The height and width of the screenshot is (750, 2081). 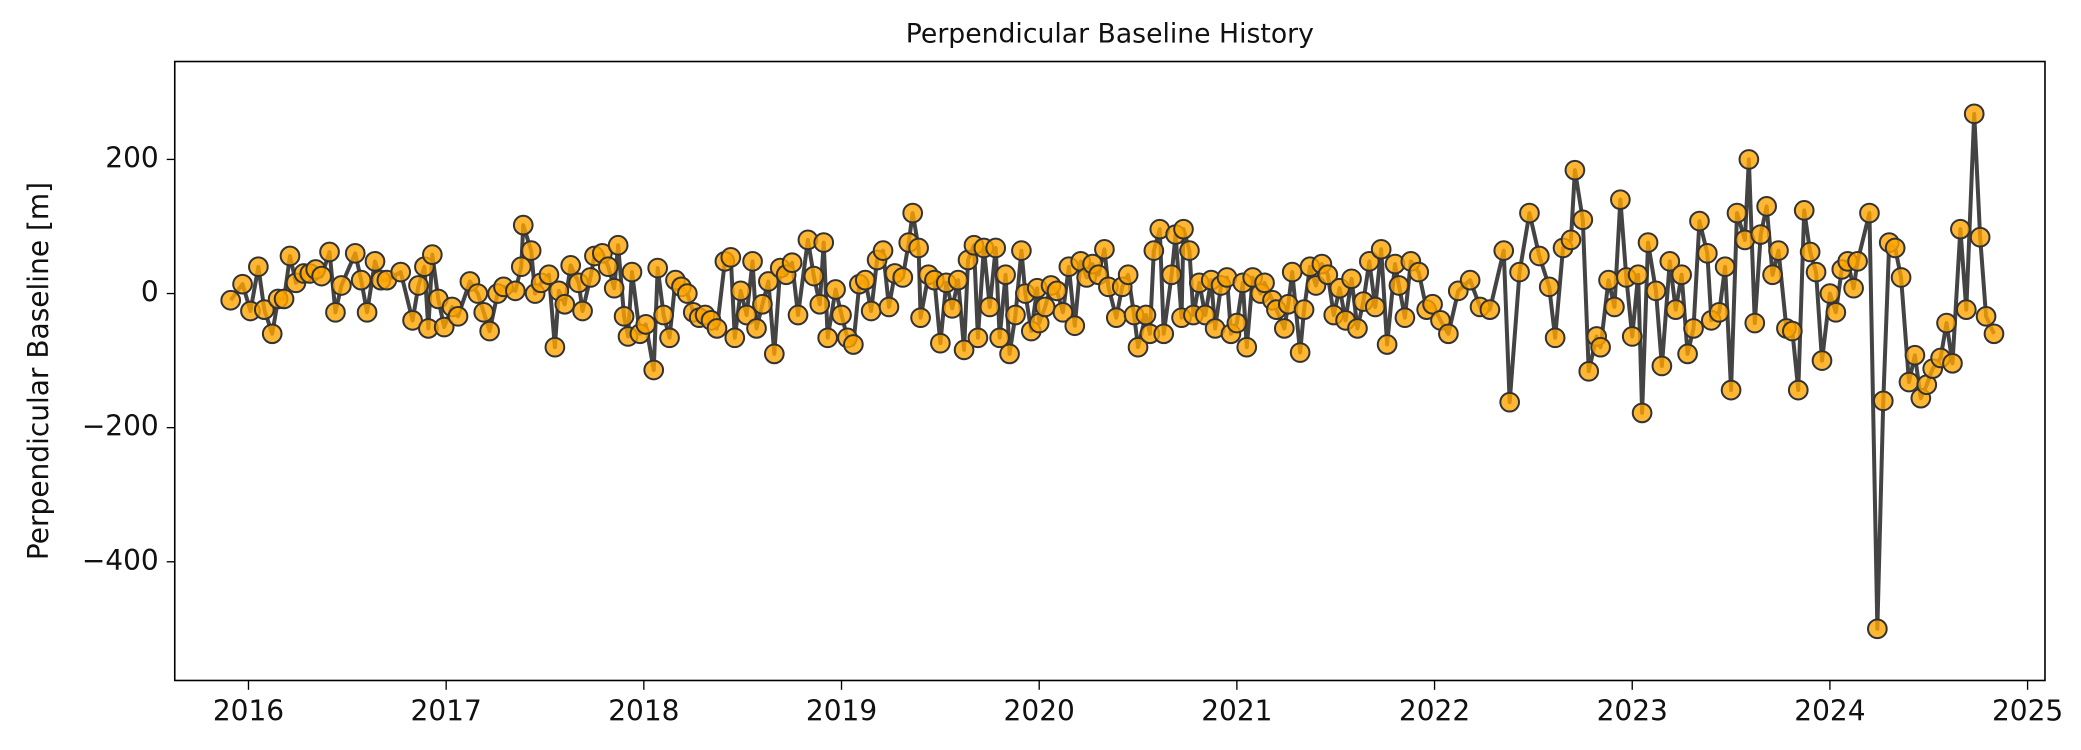 What do you see at coordinates (2027, 710) in the screenshot?
I see `x-tick-label: 2025` at bounding box center [2027, 710].